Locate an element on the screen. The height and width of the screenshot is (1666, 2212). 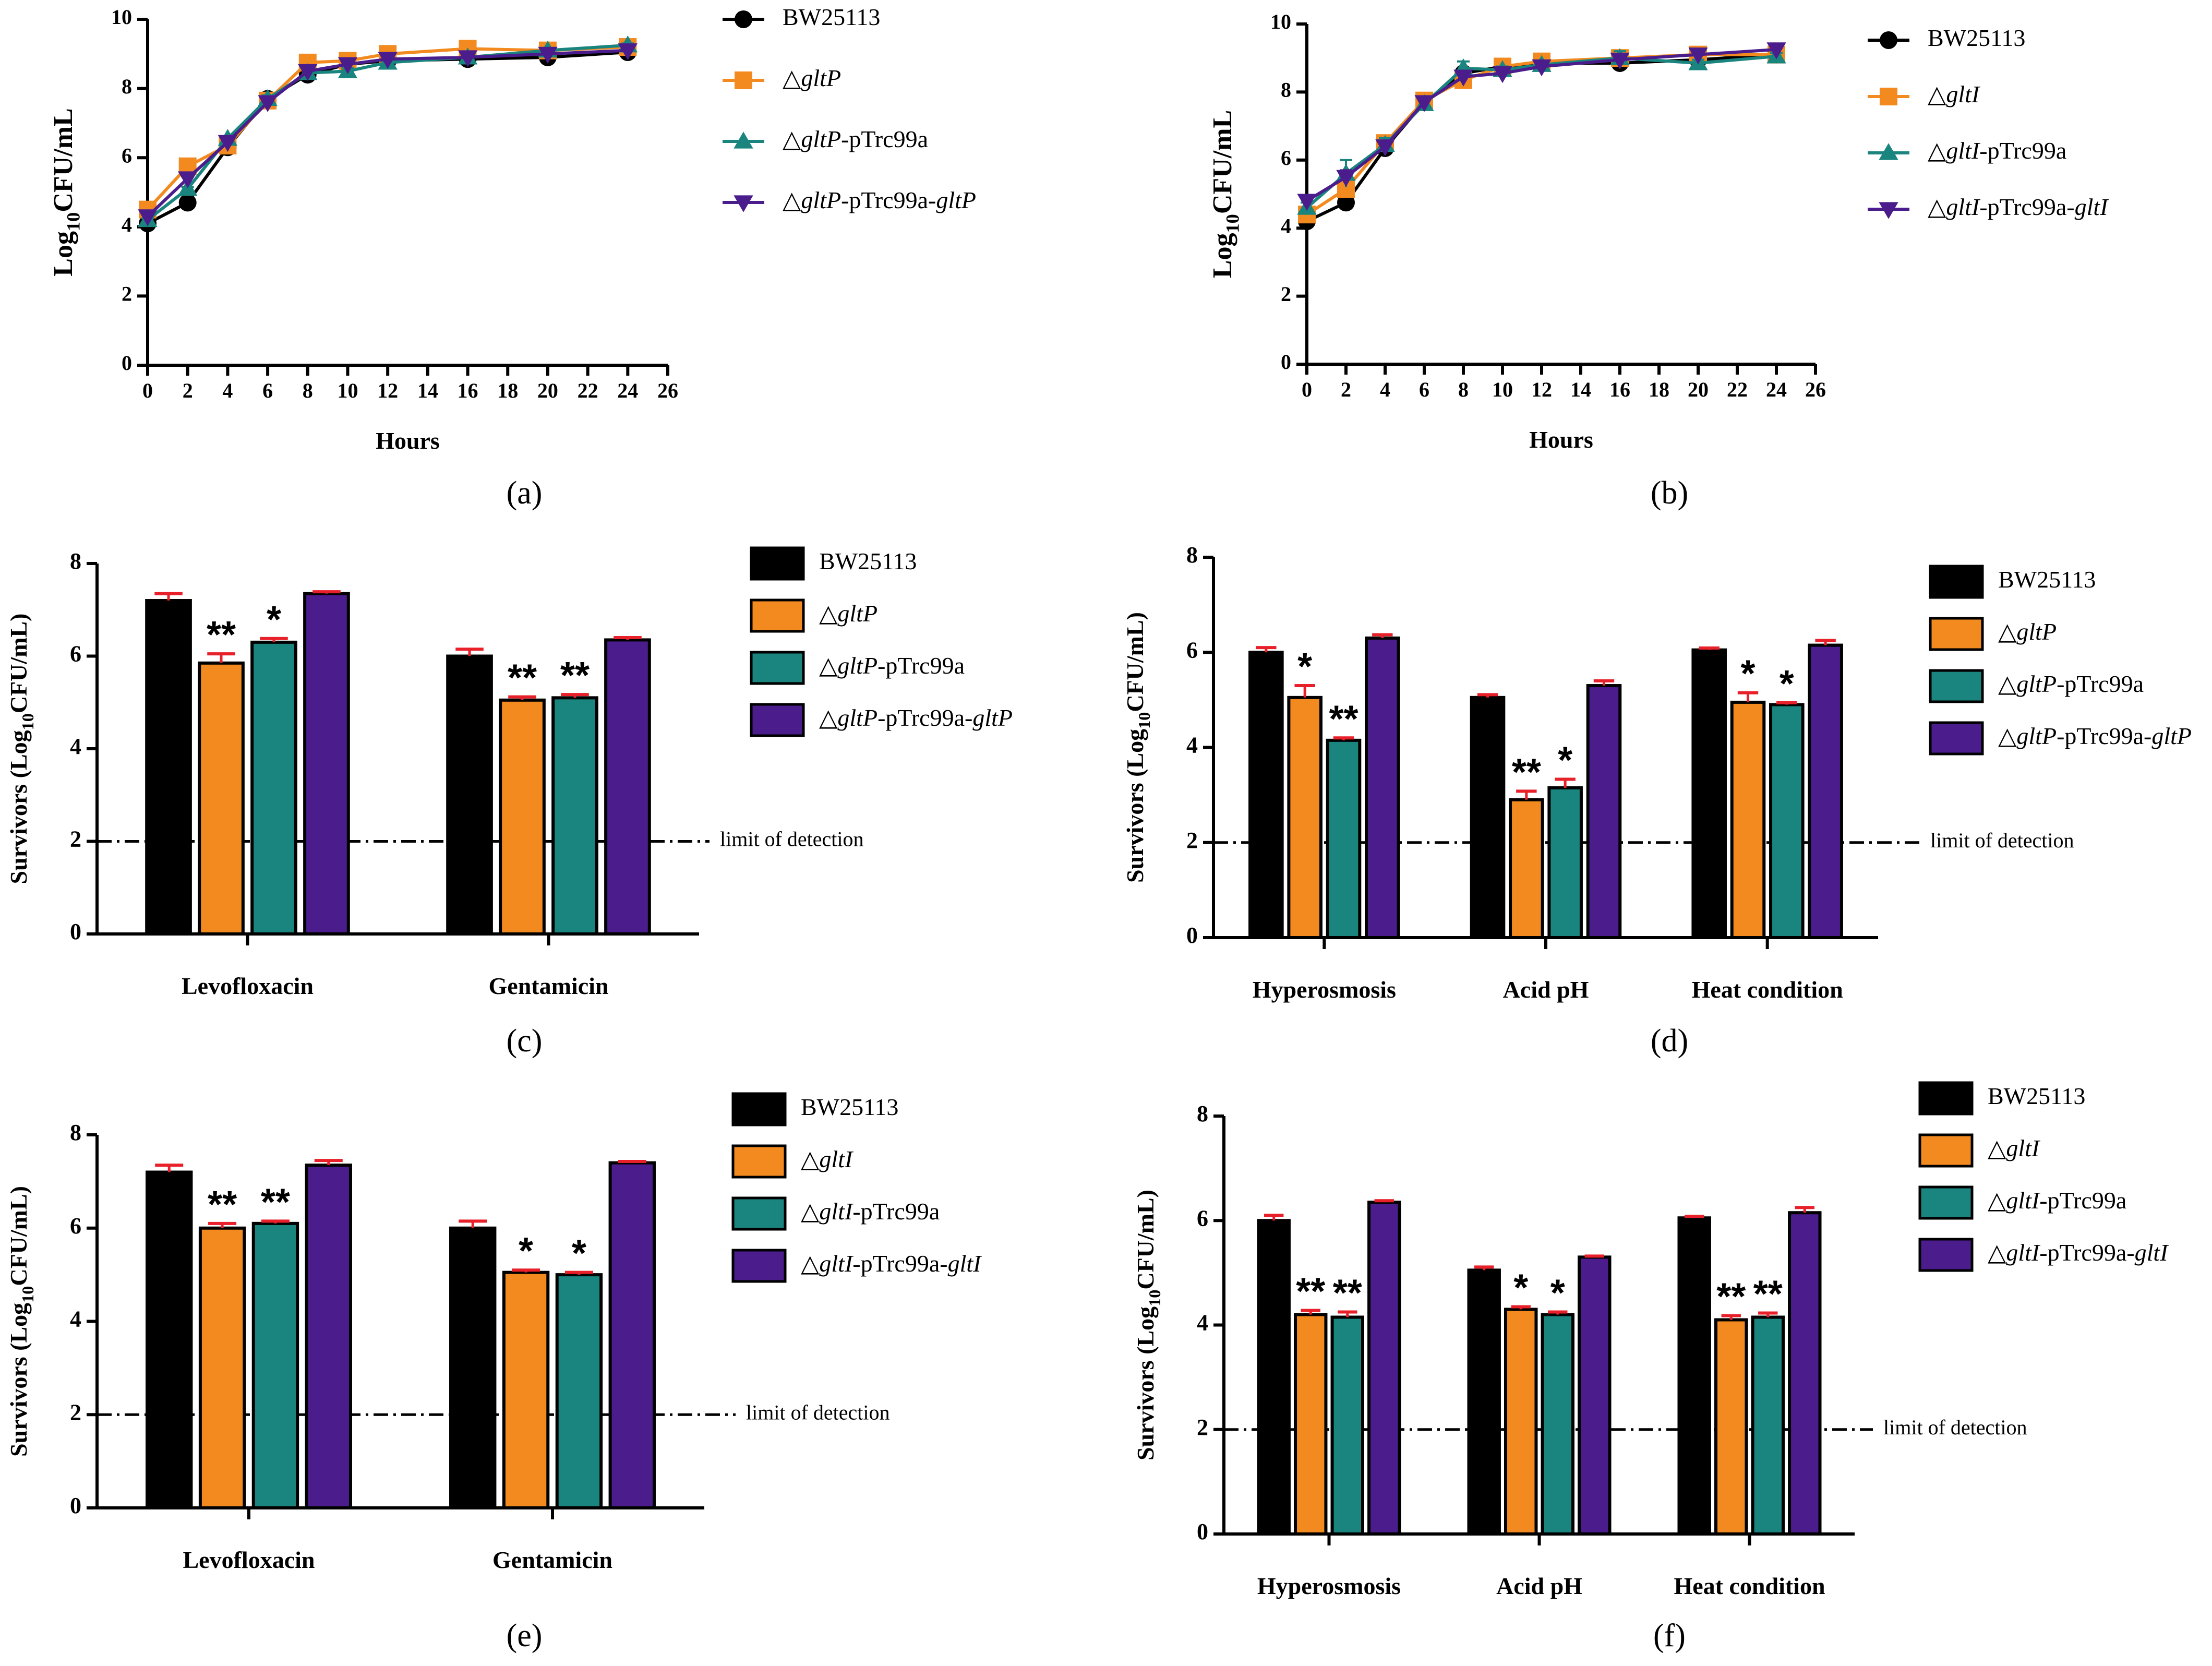
x-tick-label: 2 is located at coordinates (1346, 389).